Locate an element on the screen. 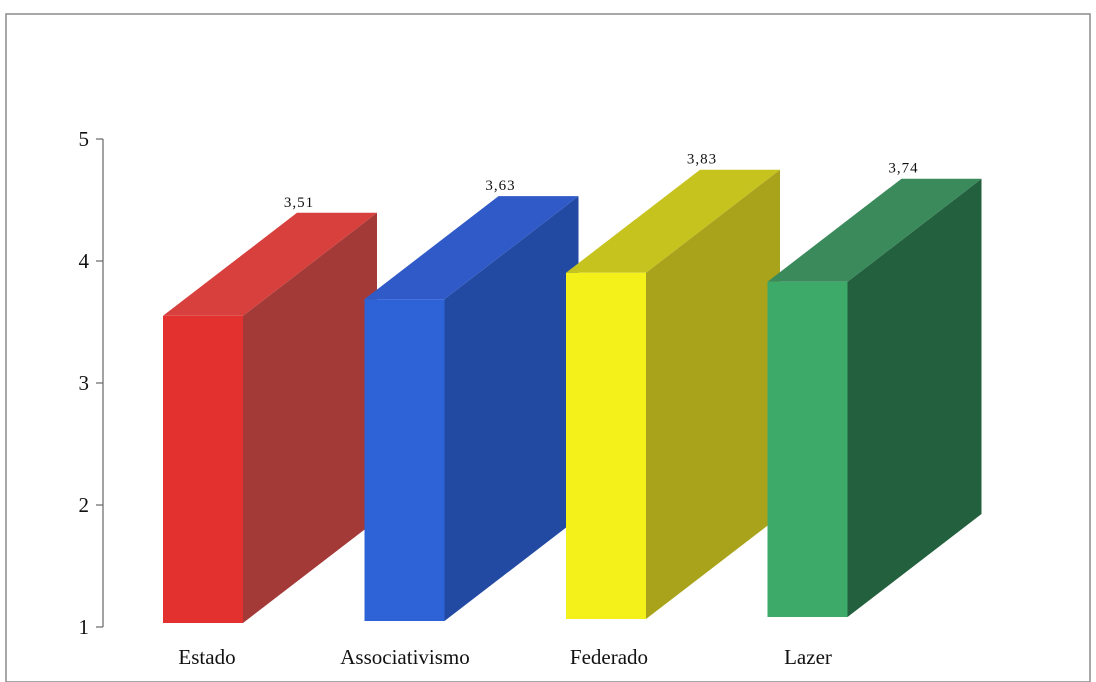  y-tick-label: 1 is located at coordinates (84, 627).